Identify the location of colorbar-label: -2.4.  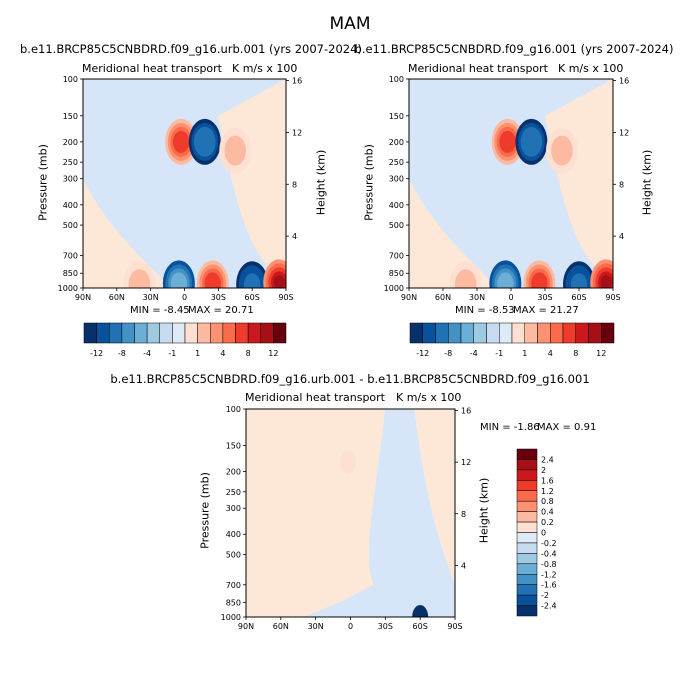
(549, 606).